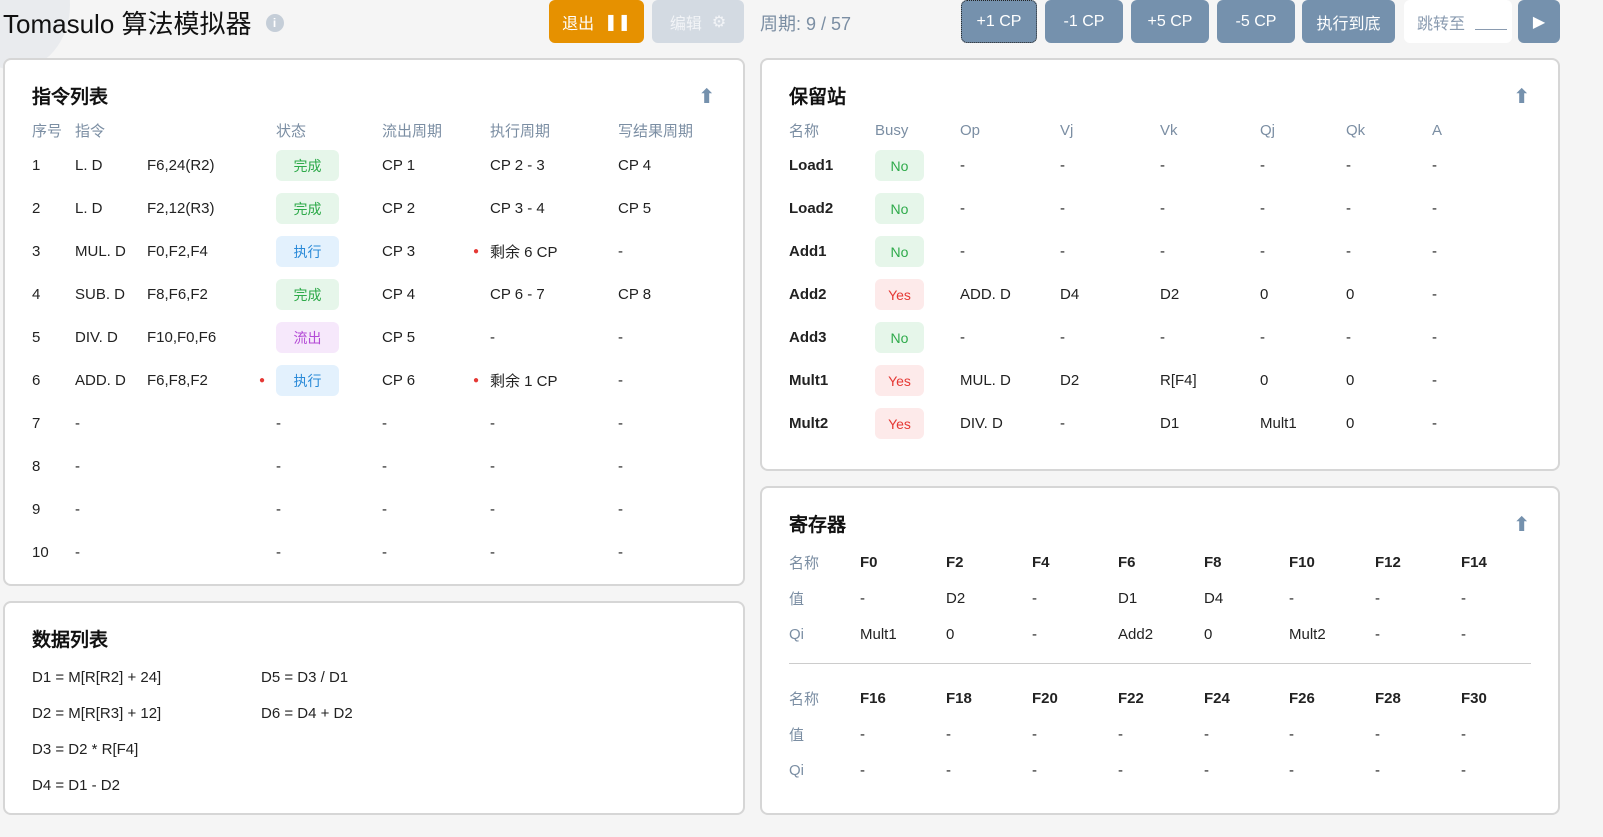 The height and width of the screenshot is (837, 1603). What do you see at coordinates (1178, 380) in the screenshot?
I see `station-cell: R[F4]` at bounding box center [1178, 380].